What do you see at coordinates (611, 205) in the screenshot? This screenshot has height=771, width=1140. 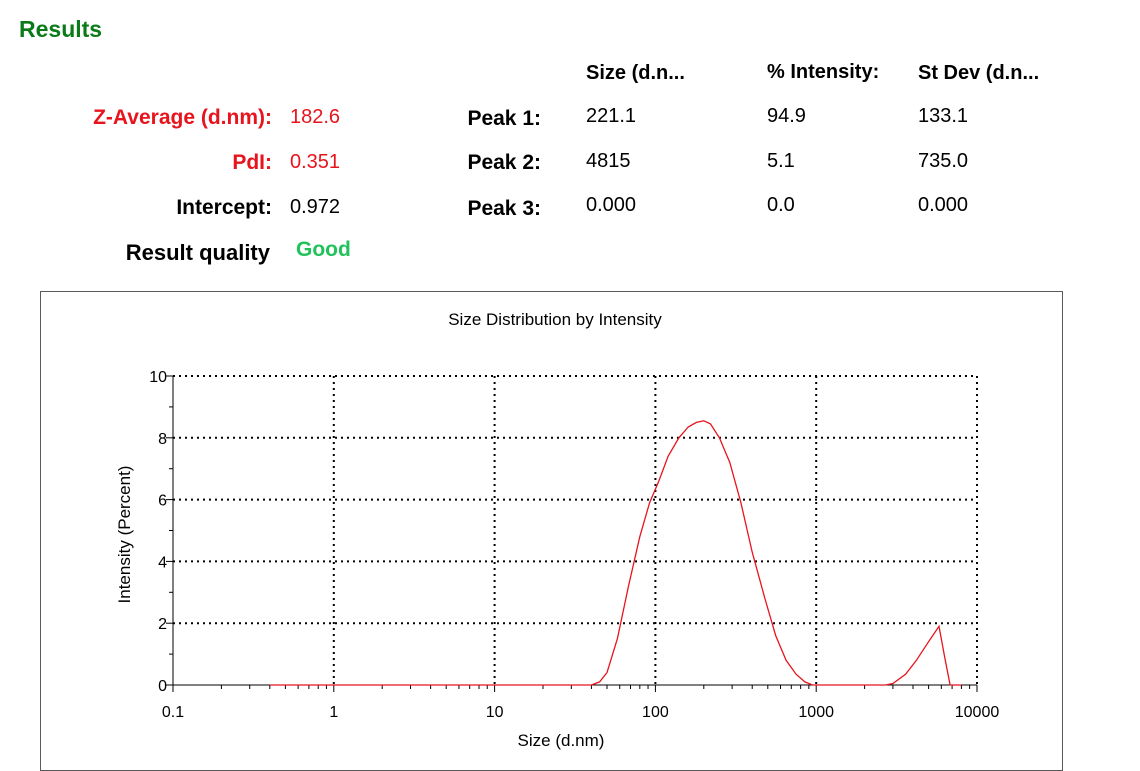 I see `peak-3-size: 0.000` at bounding box center [611, 205].